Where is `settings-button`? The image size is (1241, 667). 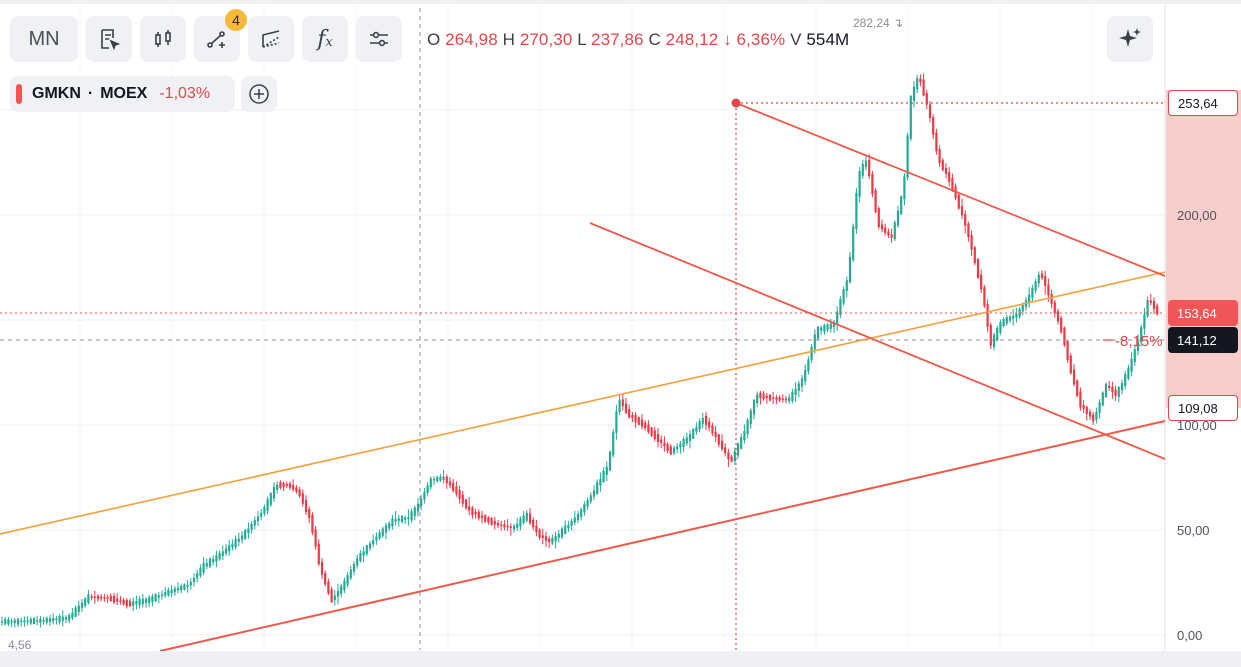 settings-button is located at coordinates (379, 39).